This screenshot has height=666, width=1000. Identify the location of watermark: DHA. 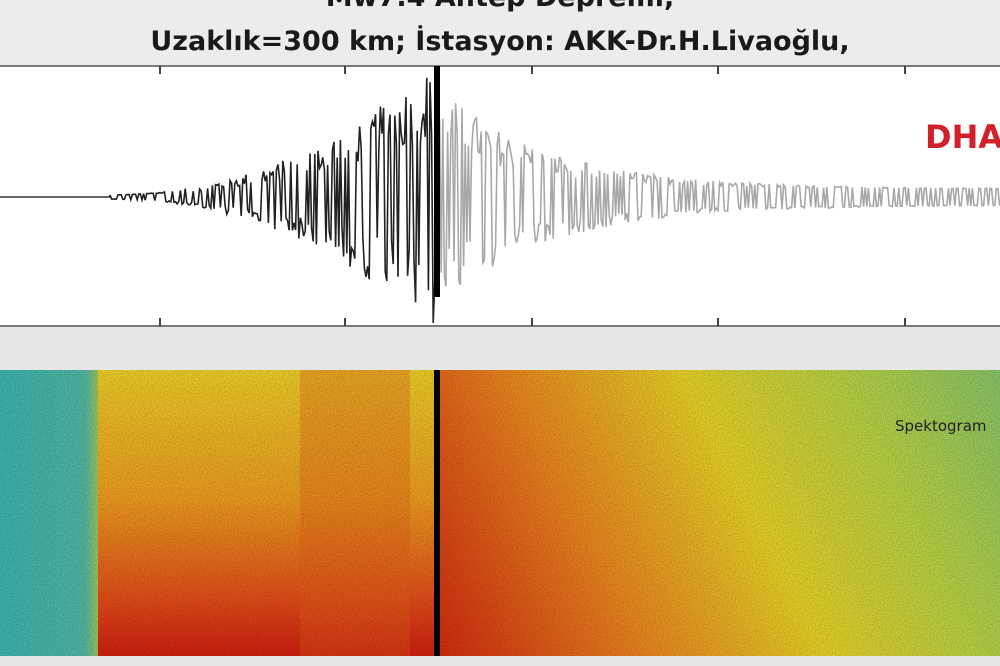
(962, 137).